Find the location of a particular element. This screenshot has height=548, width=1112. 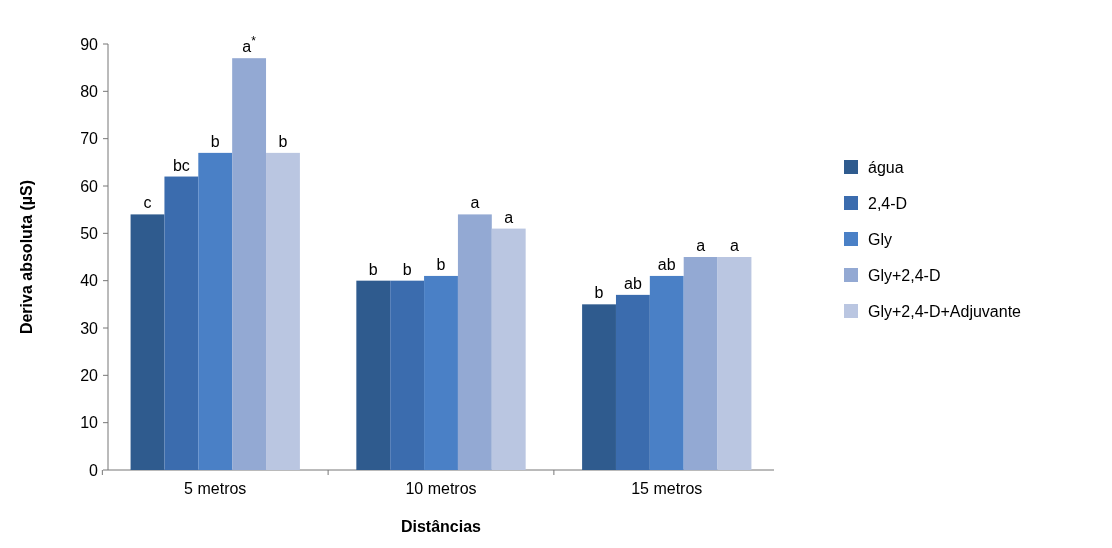

y-tick-label: 20 is located at coordinates (89, 375).